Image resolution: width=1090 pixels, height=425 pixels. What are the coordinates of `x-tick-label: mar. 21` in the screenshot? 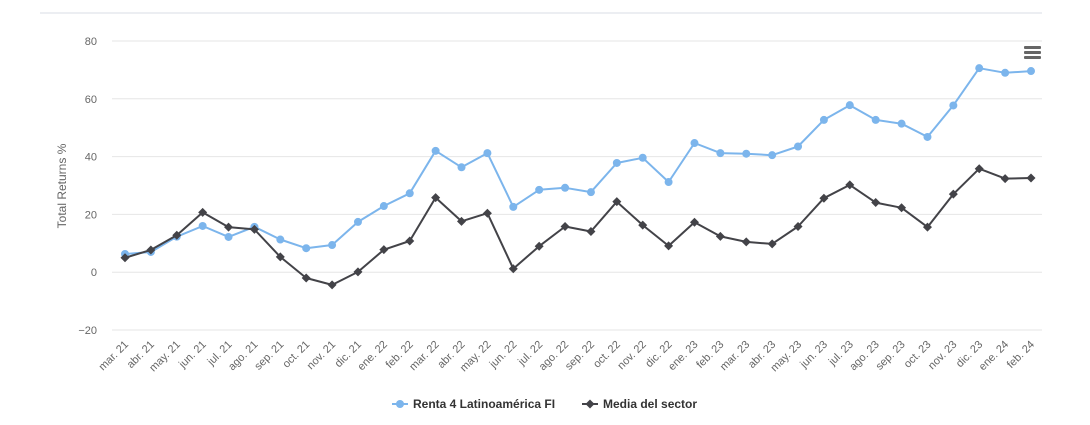 It's located at (114, 356).